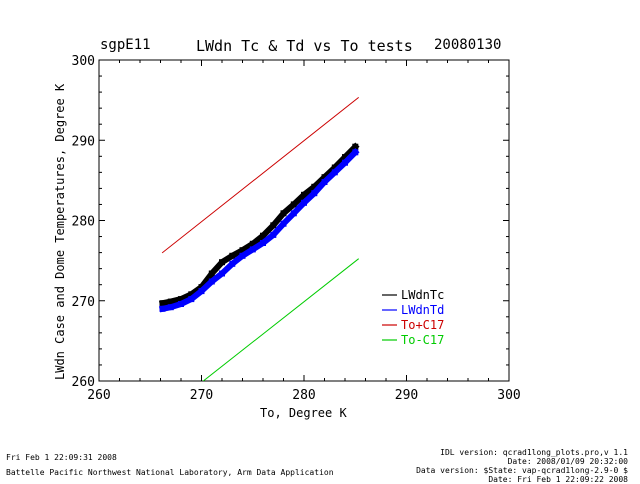  What do you see at coordinates (567, 461) in the screenshot?
I see `footer-version-line: Date: 2008/01/09 20:32:00` at bounding box center [567, 461].